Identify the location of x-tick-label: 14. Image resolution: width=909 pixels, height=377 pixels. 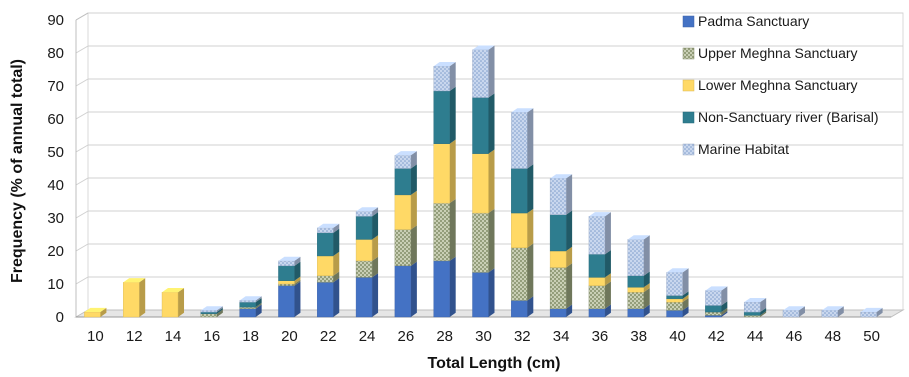
(173, 336).